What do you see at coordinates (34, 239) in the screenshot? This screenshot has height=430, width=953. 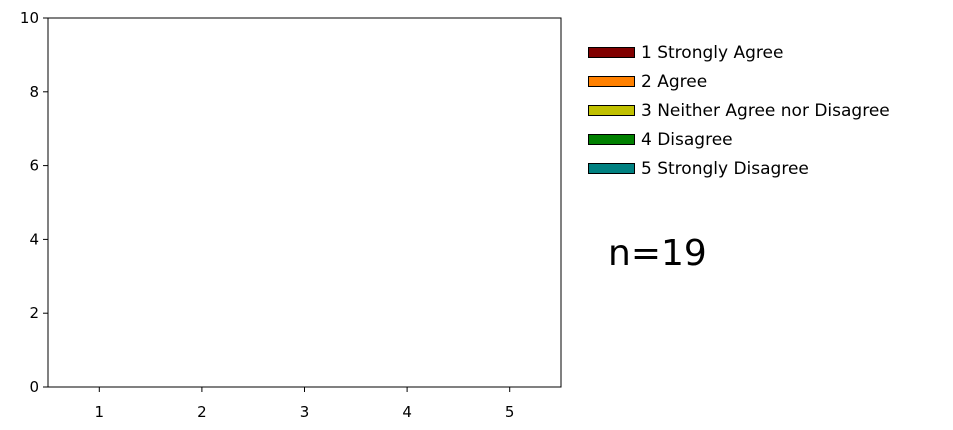 I see `y-tick-label: 4` at bounding box center [34, 239].